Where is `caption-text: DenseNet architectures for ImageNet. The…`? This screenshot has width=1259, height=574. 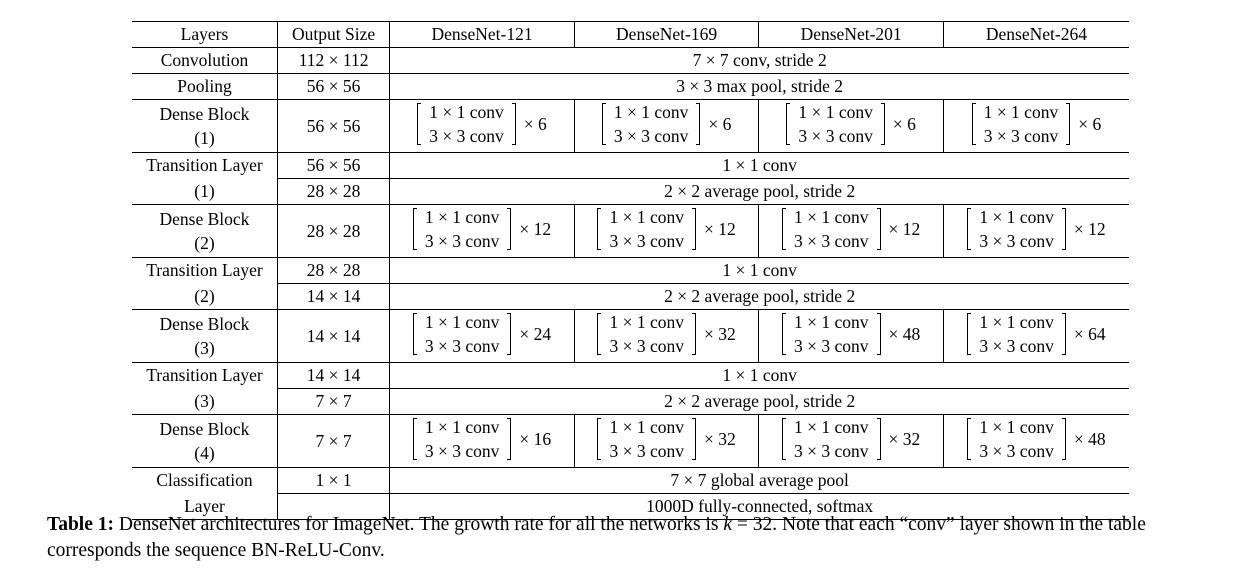 caption-text: DenseNet architectures for ImageNet. The… is located at coordinates (418, 524).